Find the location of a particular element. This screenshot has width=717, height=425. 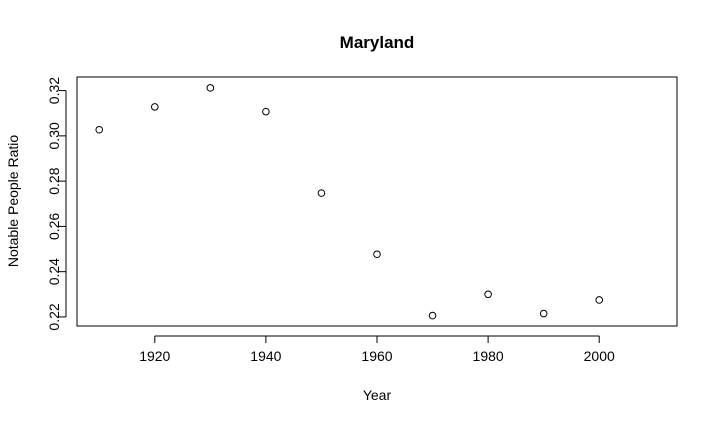

chart-title: Maryland is located at coordinates (377, 42).